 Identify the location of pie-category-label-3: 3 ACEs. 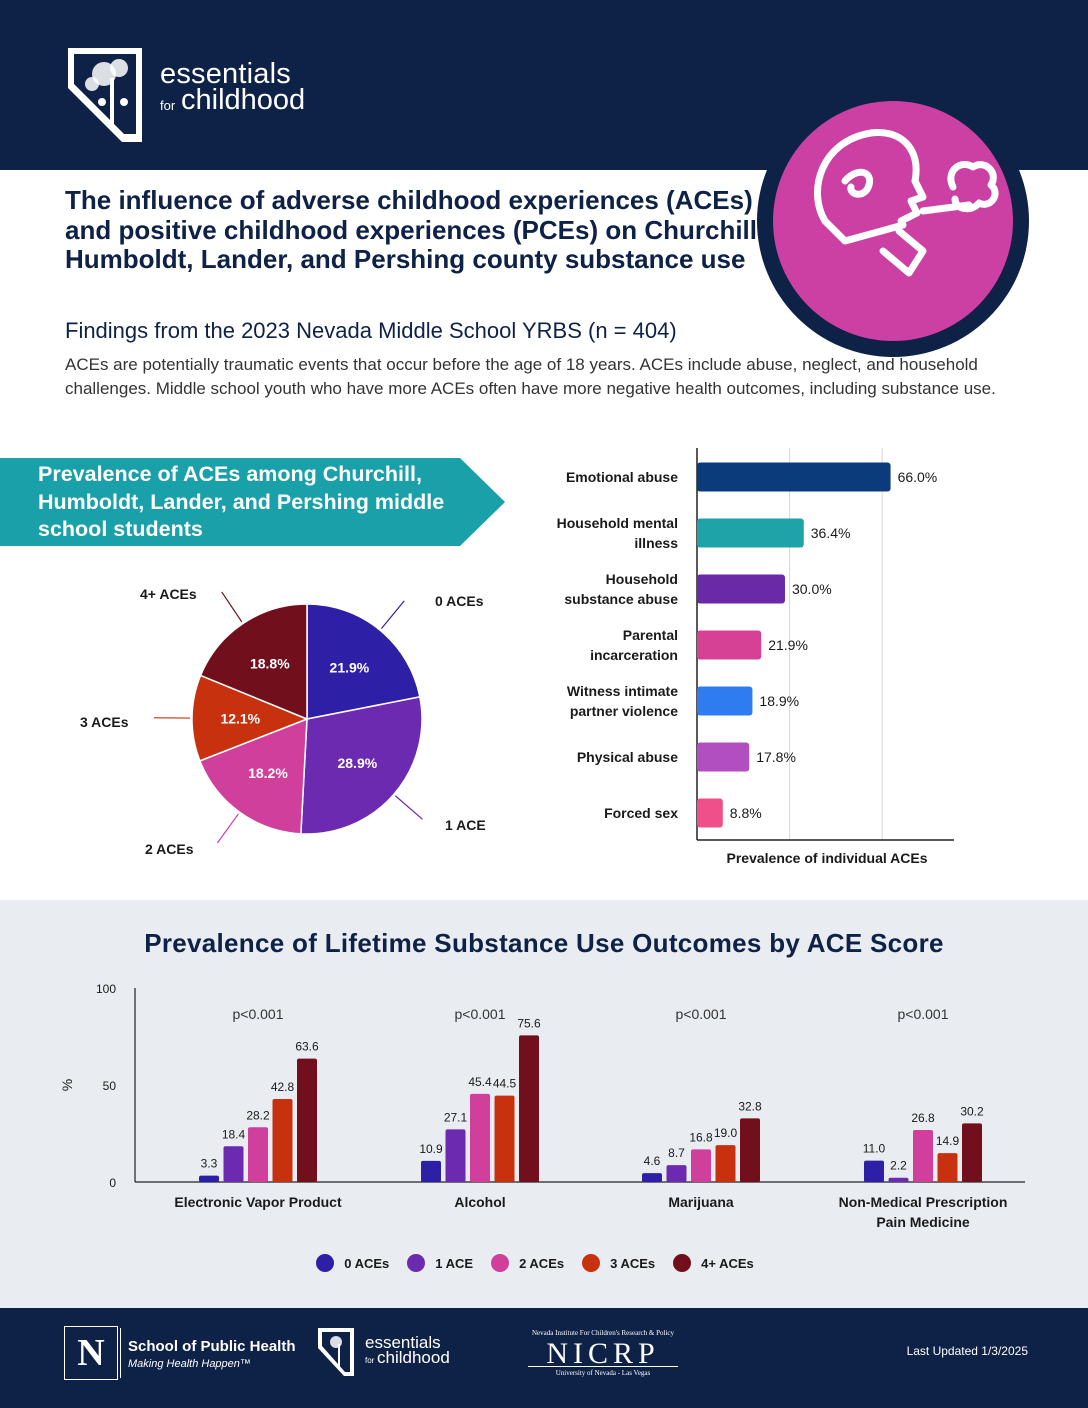
(104, 722).